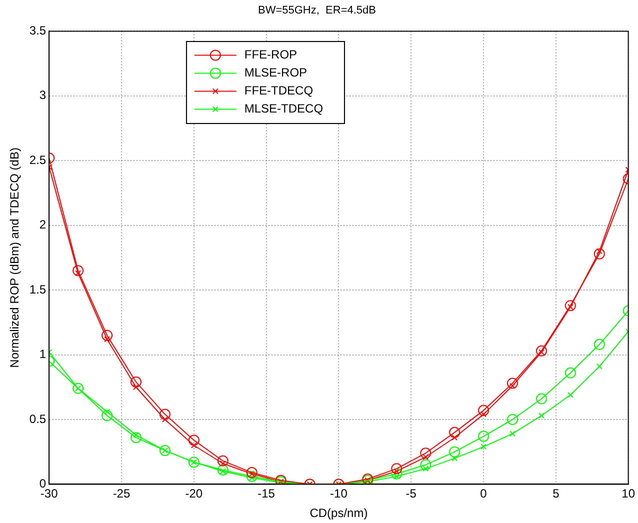 The height and width of the screenshot is (523, 638). I want to click on legend-label: MLSE-TDECQ, so click(284, 109).